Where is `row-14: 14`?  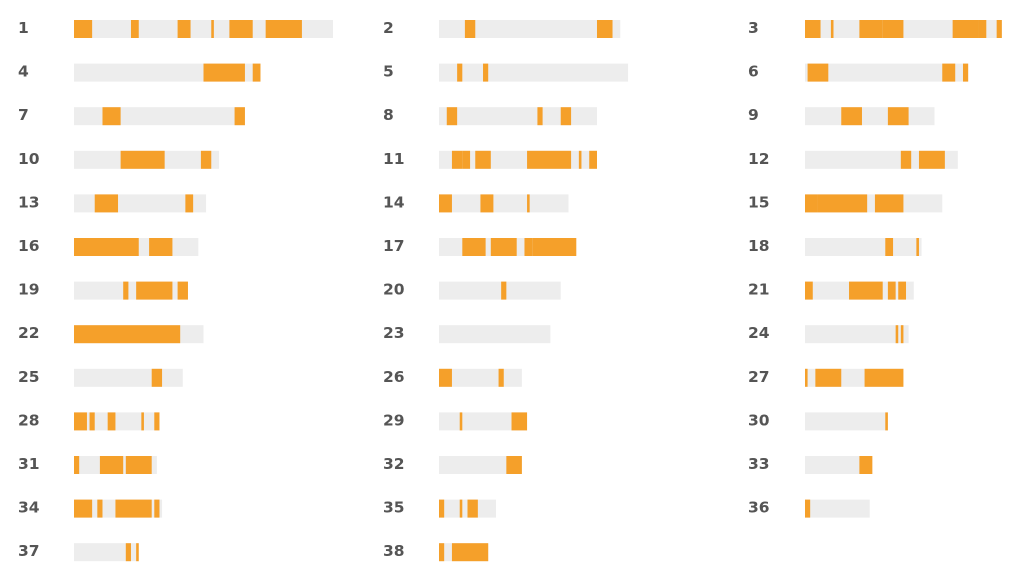 row-14: 14 is located at coordinates (476, 203).